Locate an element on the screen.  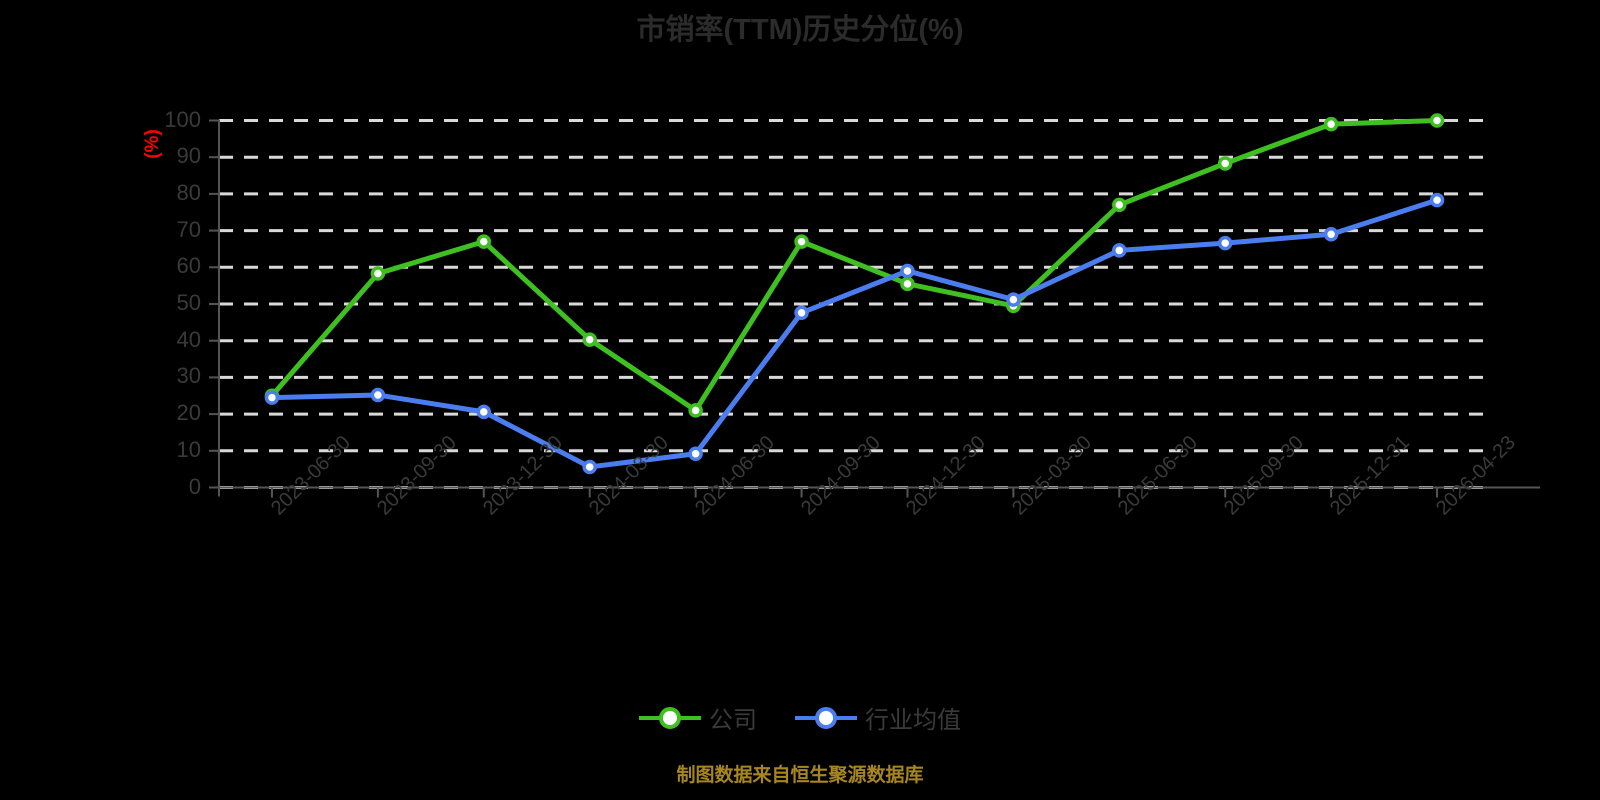
data-source-note: 制图数据来自恒生聚源数据库 is located at coordinates (800, 775).